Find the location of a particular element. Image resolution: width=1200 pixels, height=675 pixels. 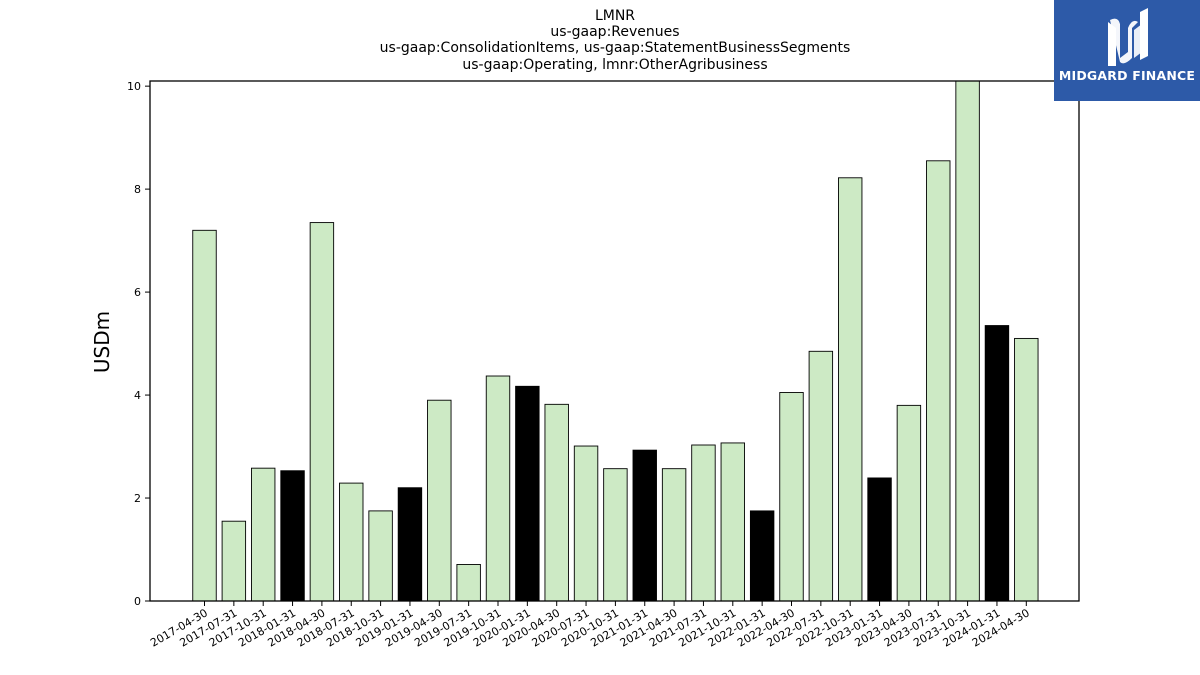

title-line-2: us-gaap:Revenues is located at coordinates (614, 32).